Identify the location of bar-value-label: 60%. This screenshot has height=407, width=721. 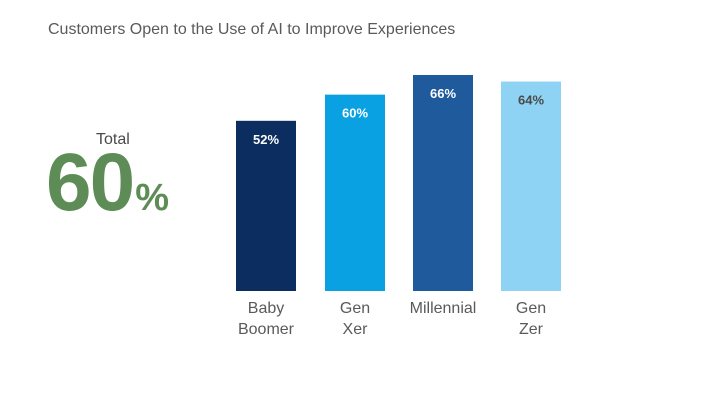
(355, 113).